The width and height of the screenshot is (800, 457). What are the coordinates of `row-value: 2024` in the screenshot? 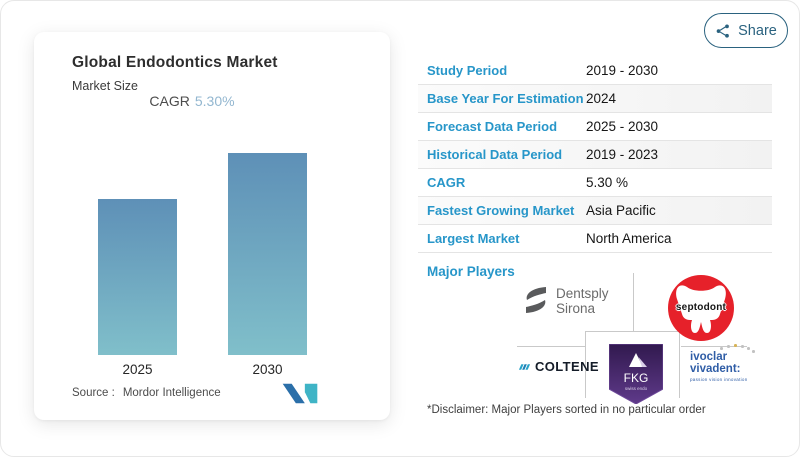 It's located at (601, 98).